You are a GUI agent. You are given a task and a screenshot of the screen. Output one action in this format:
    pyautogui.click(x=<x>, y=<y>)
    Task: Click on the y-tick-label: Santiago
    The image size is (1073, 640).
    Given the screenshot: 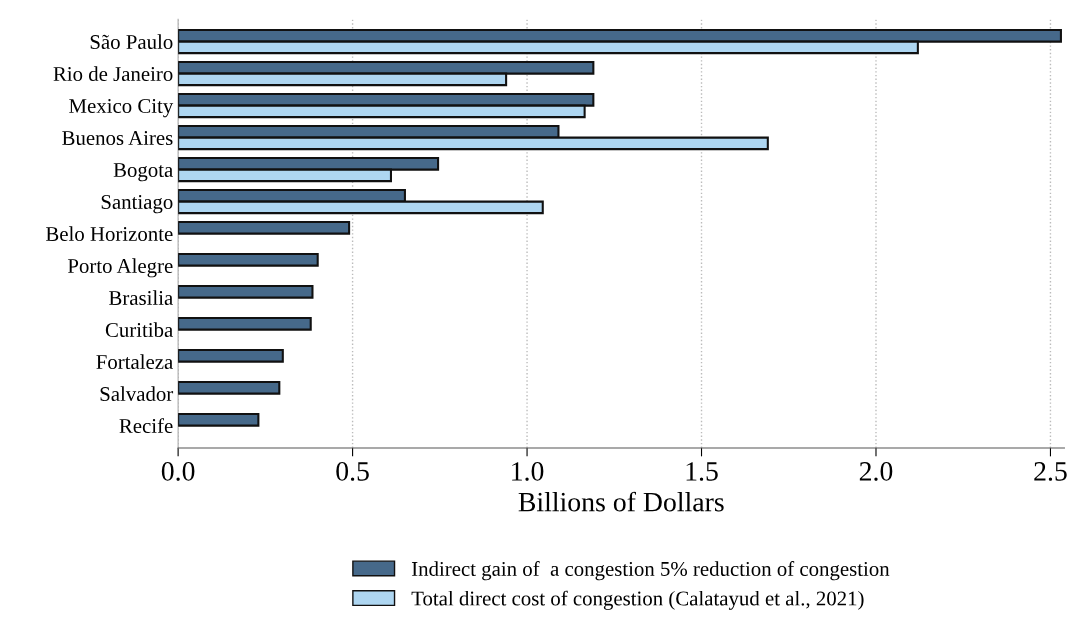 What is the action you would take?
    pyautogui.click(x=137, y=204)
    